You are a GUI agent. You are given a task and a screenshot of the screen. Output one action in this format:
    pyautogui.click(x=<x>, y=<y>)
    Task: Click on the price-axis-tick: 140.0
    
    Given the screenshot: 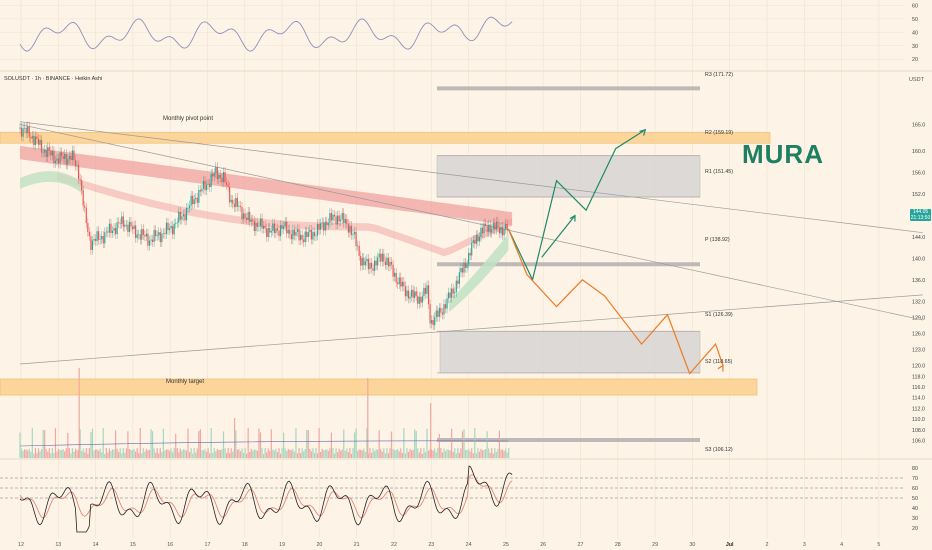 What is the action you would take?
    pyautogui.click(x=918, y=259)
    